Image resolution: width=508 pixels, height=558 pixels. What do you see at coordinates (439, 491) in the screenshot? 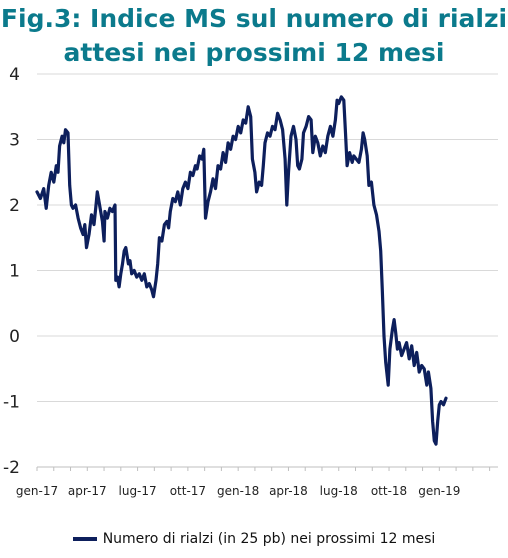
I see `x-tick-label: gen-19` at bounding box center [439, 491].